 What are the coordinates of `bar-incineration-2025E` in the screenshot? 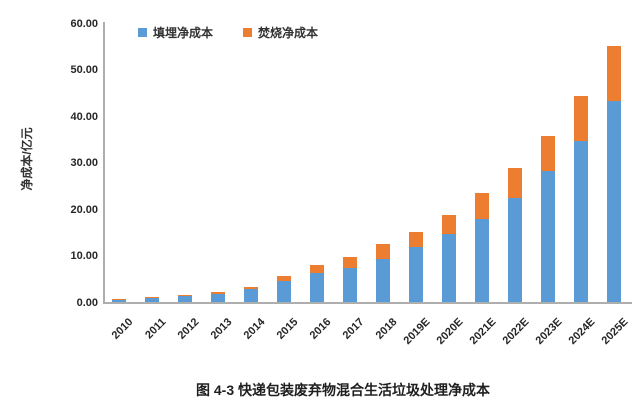 It's located at (613, 74).